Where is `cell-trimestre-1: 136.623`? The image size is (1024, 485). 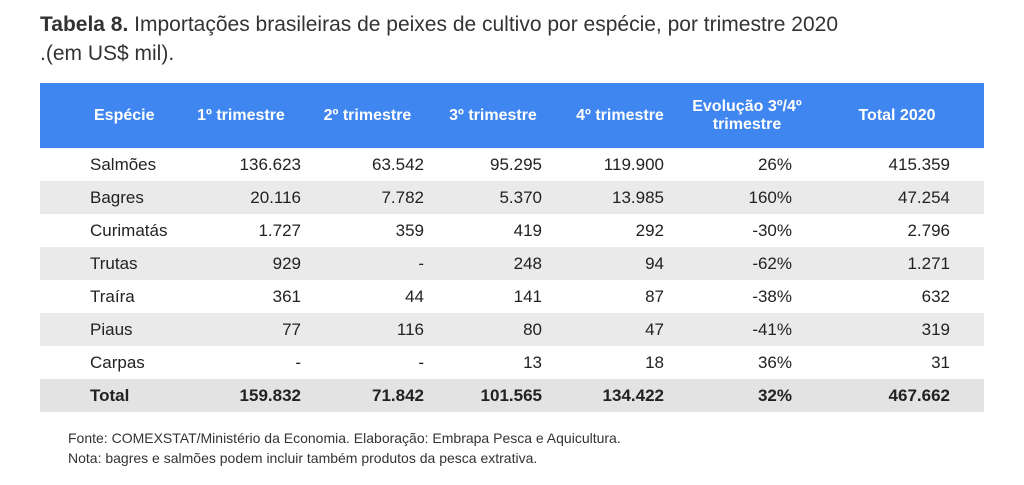 cell-trimestre-1: 136.623 is located at coordinates (270, 164).